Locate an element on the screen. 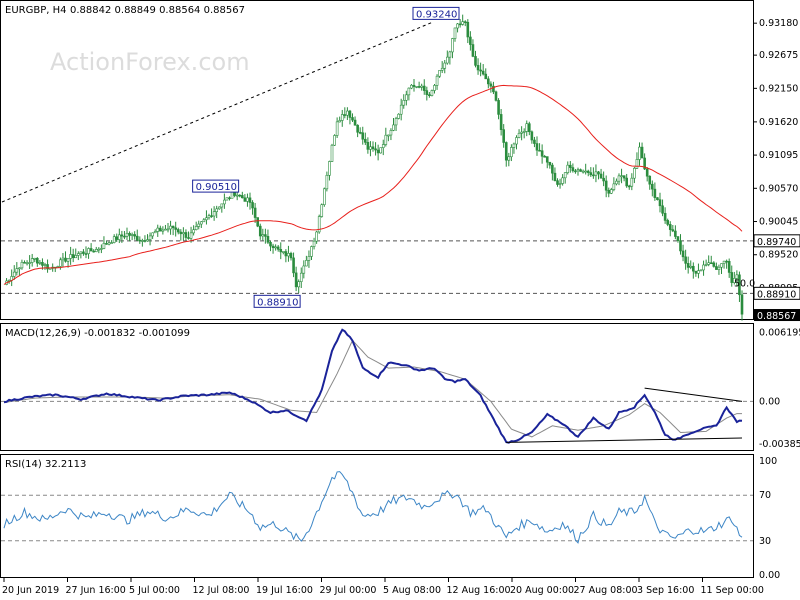  x-tick-label-7: 12 Aug 16:00 is located at coordinates (479, 590).